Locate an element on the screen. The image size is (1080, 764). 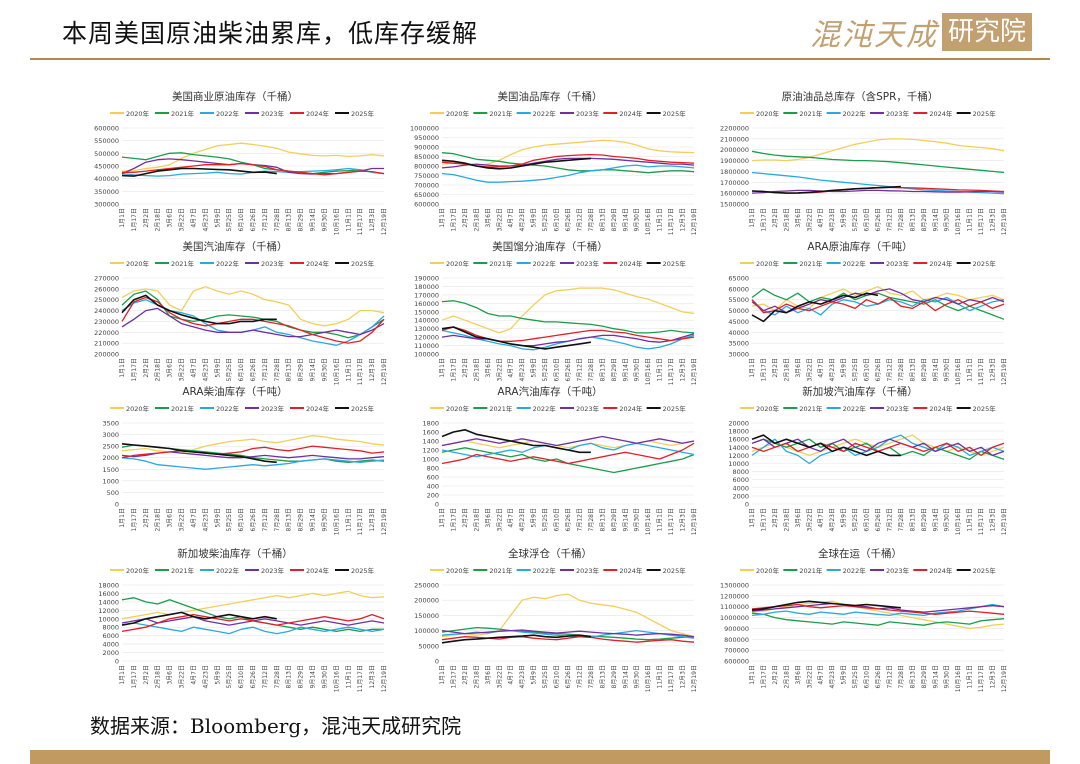
legend-label: 2024年 is located at coordinates (941, 113).